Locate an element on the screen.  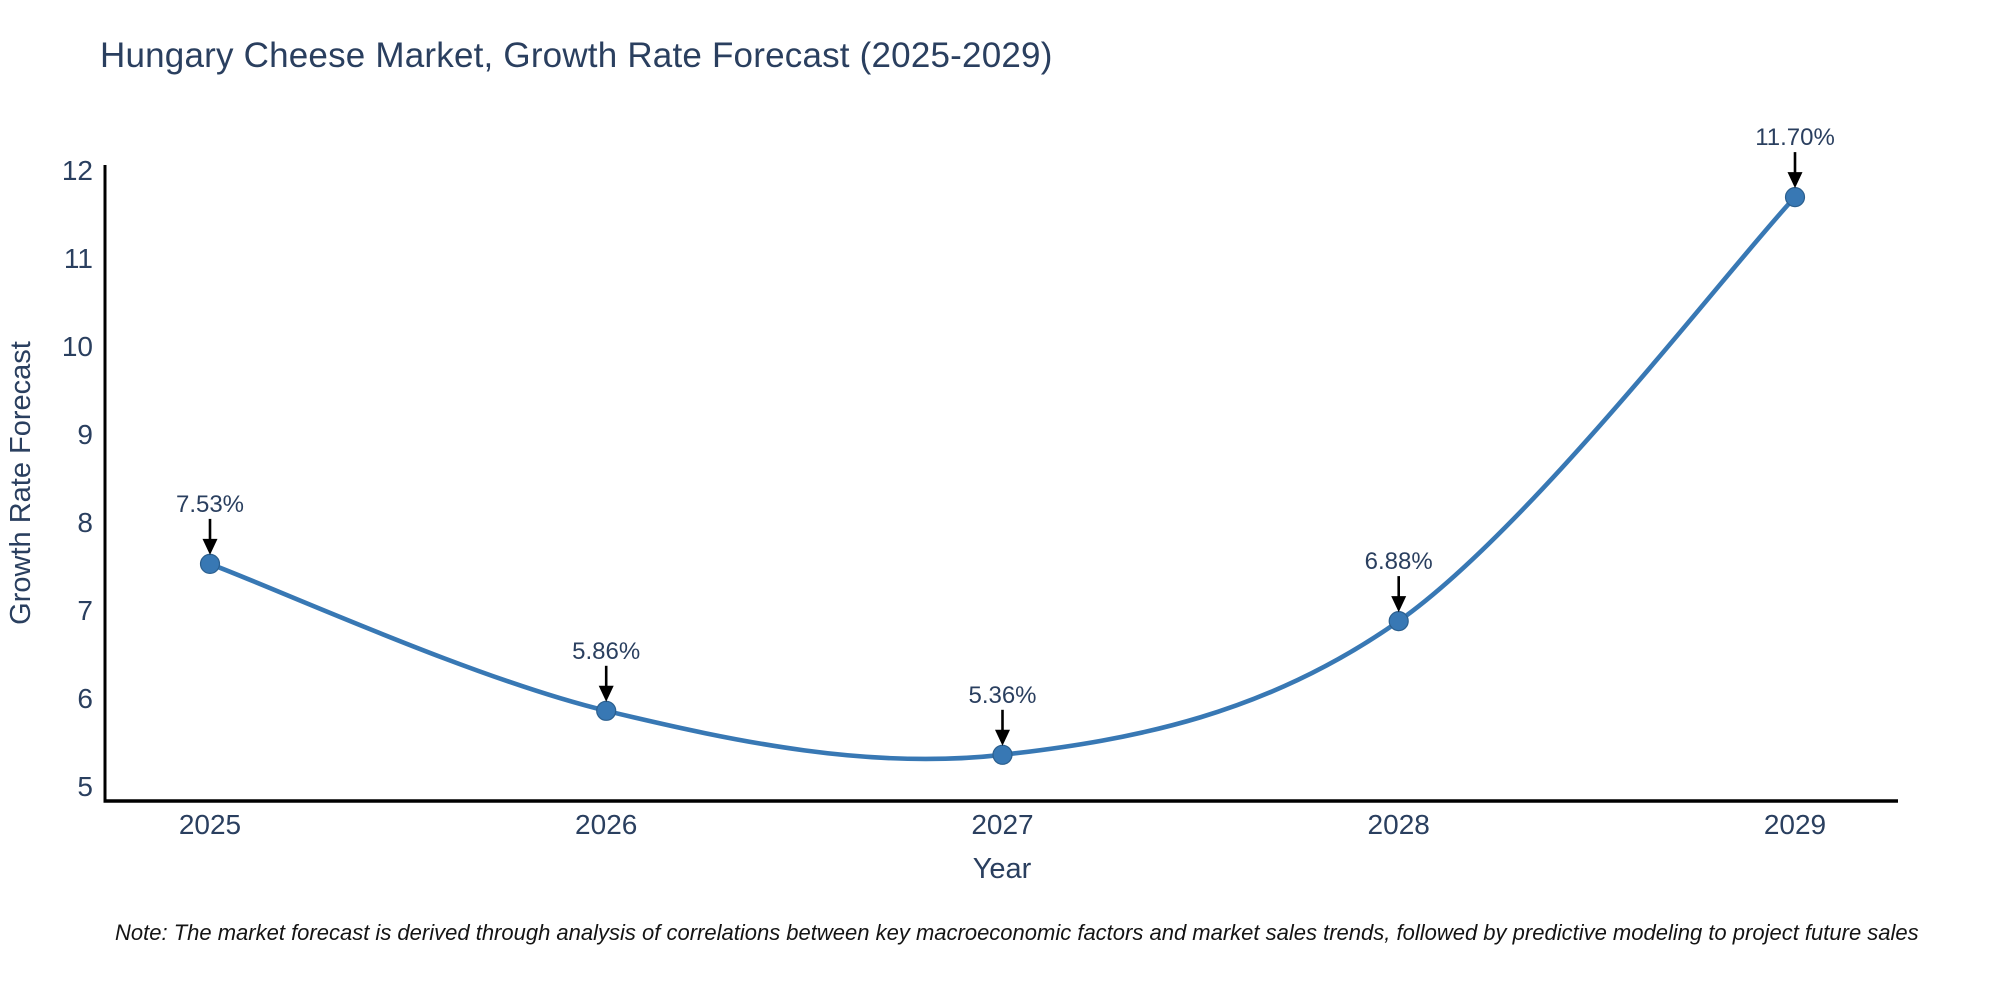
point-annotation: 11.70% is located at coordinates (1795, 156).